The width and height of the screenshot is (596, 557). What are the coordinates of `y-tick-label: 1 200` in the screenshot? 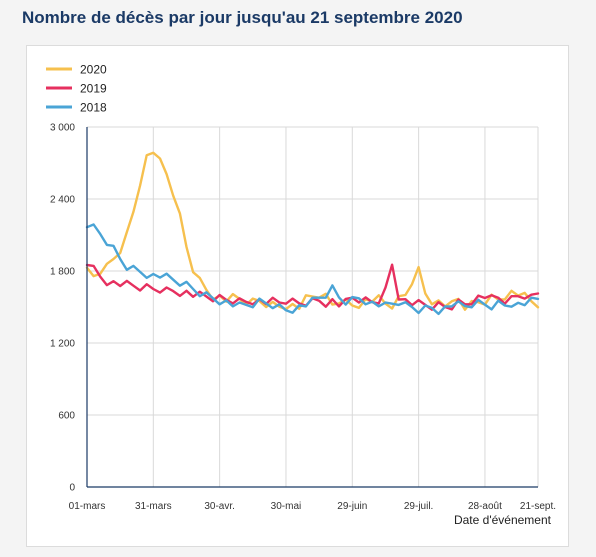 It's located at (62, 344).